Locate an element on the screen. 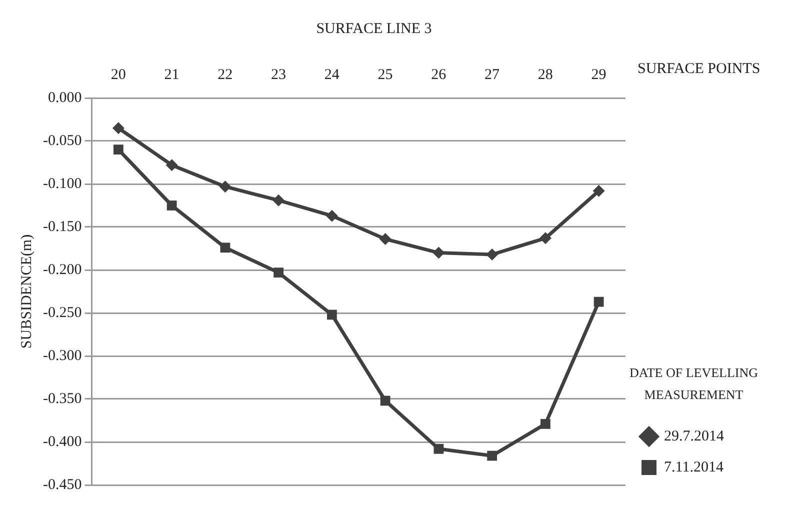 This screenshot has height=505, width=802. x-tick-label: 27 is located at coordinates (492, 74).